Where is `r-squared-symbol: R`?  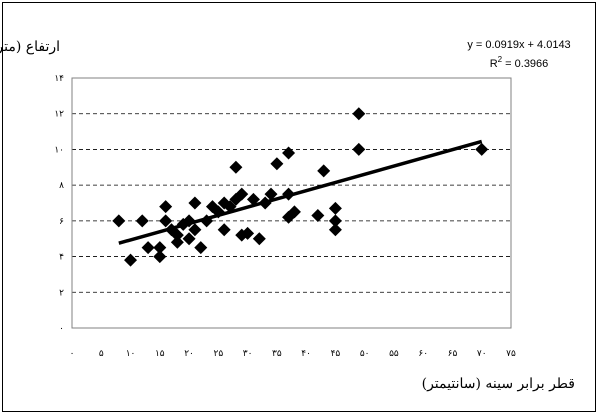 r-squared-symbol: R is located at coordinates (494, 64).